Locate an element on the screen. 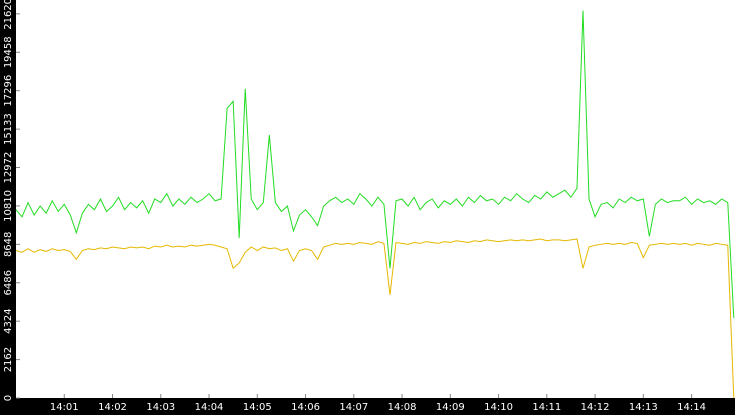 The width and height of the screenshot is (735, 415). x-tick-label: 14:01 is located at coordinates (64, 407).